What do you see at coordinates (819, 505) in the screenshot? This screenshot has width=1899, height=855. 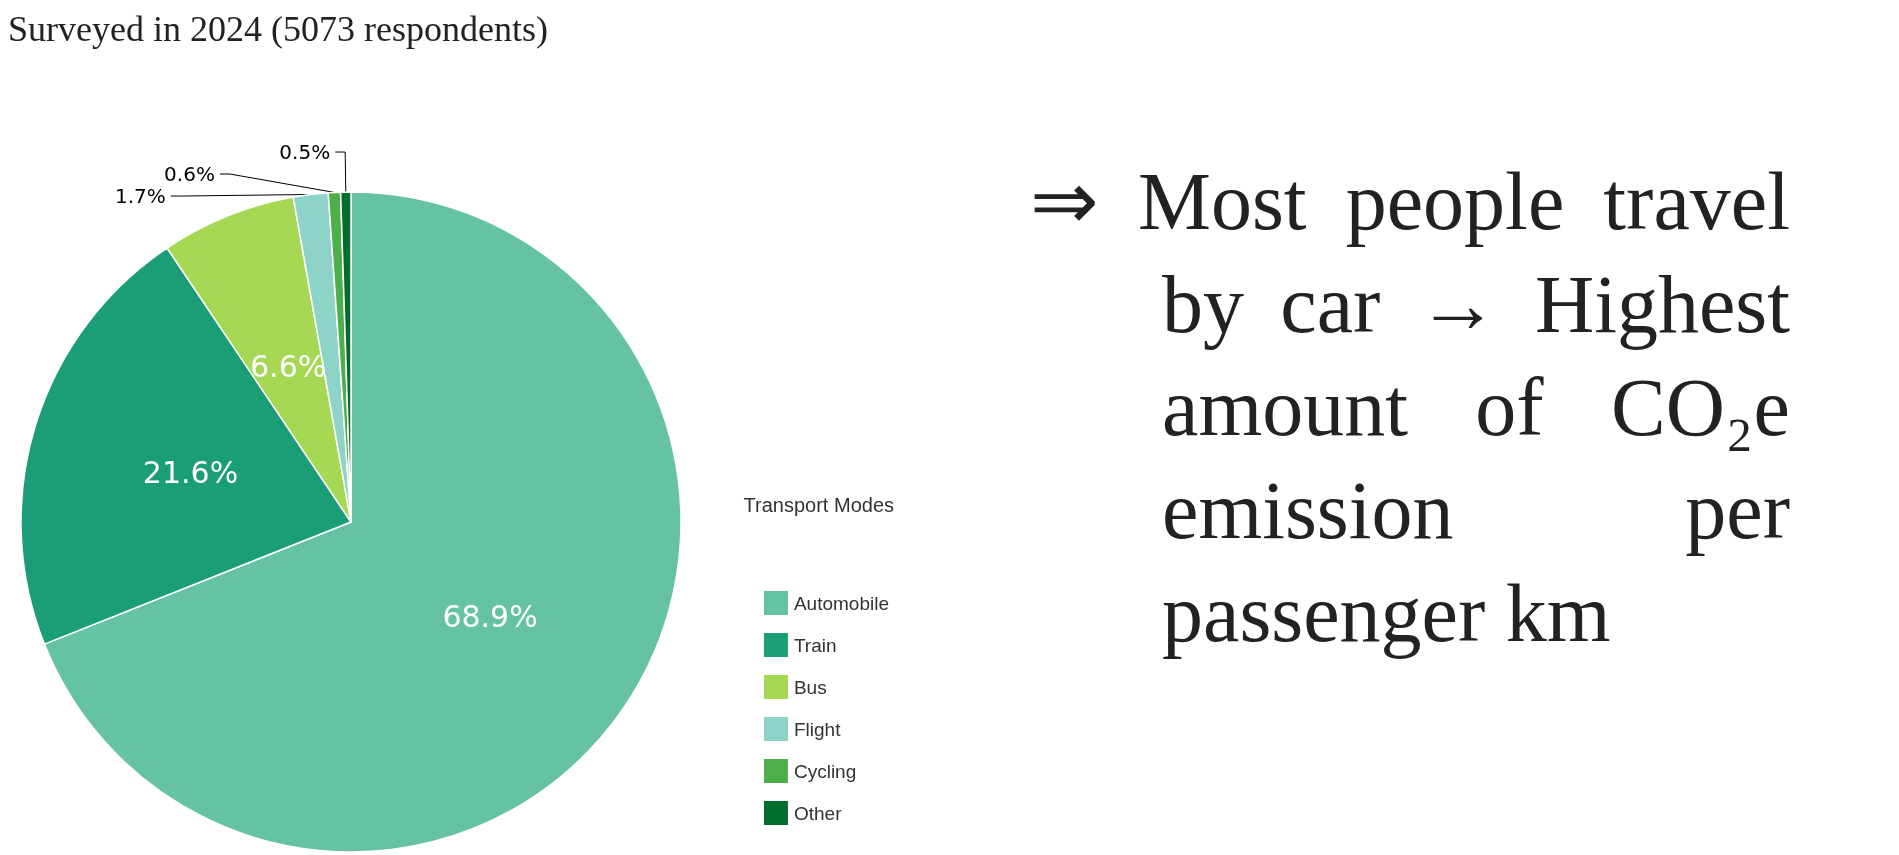 I see `legend-title: Transport Modes` at bounding box center [819, 505].